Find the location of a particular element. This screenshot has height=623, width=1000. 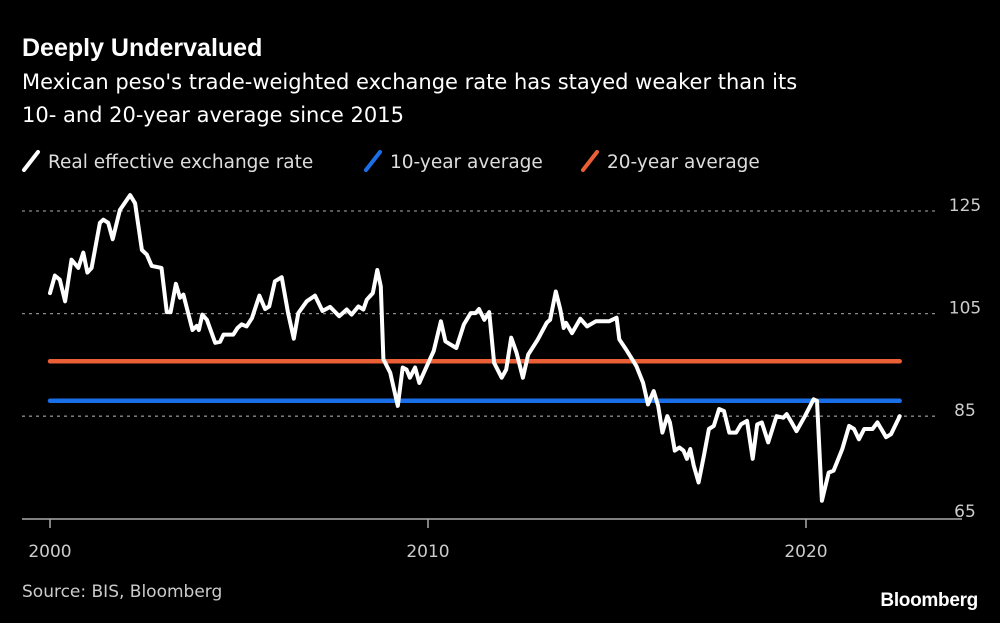

y-tick-label: 125 is located at coordinates (965, 206).